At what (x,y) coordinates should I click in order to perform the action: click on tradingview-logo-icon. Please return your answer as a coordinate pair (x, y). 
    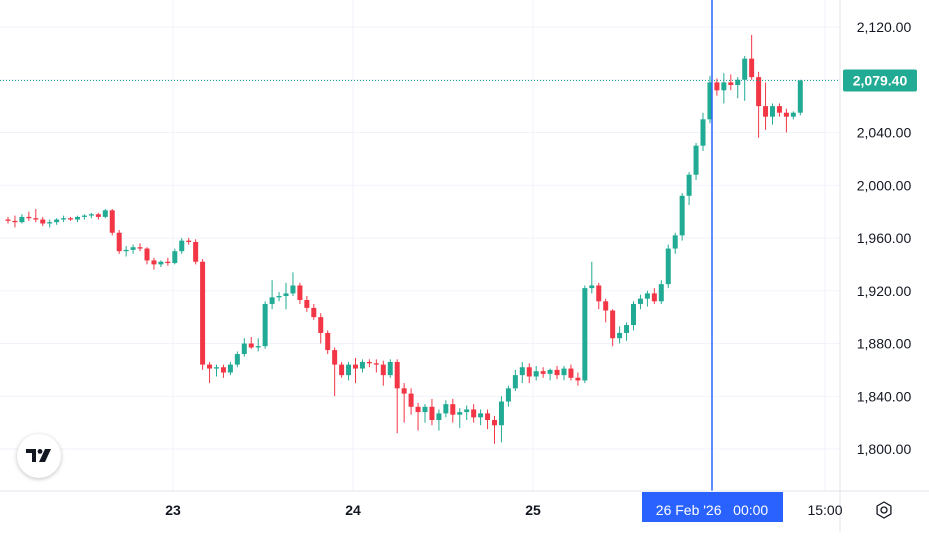
    Looking at the image, I should click on (39, 456).